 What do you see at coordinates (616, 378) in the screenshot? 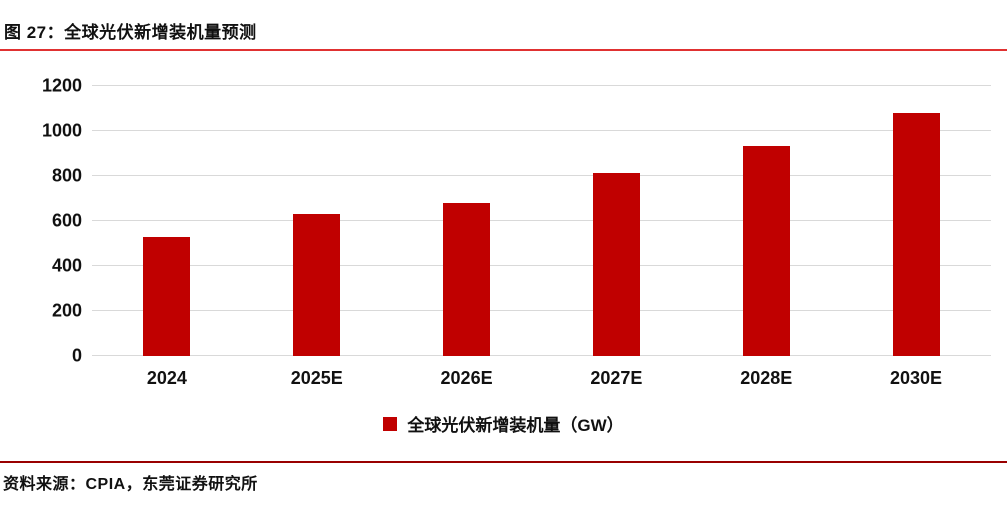
I see `x-tick-label-2027E: 2027E` at bounding box center [616, 378].